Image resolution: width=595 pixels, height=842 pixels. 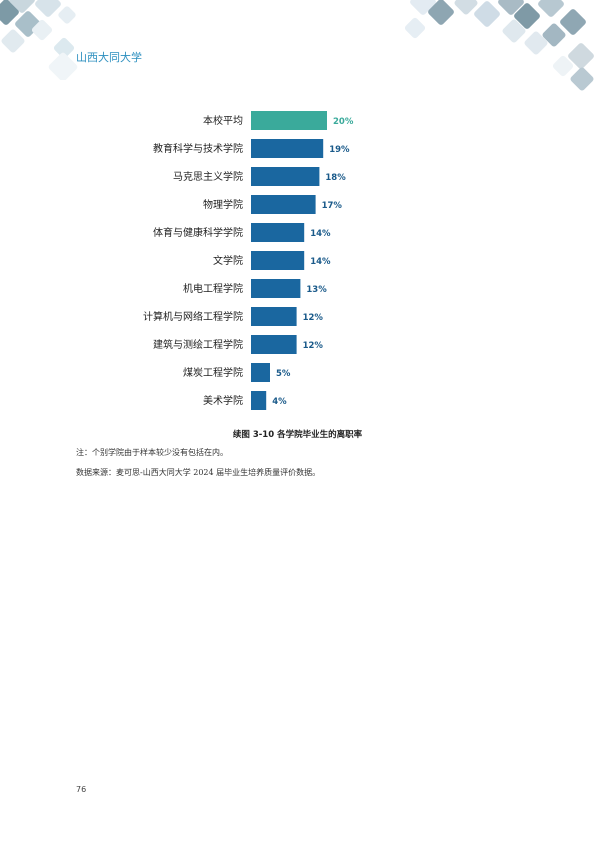 I want to click on value-label: 19%, so click(x=339, y=150).